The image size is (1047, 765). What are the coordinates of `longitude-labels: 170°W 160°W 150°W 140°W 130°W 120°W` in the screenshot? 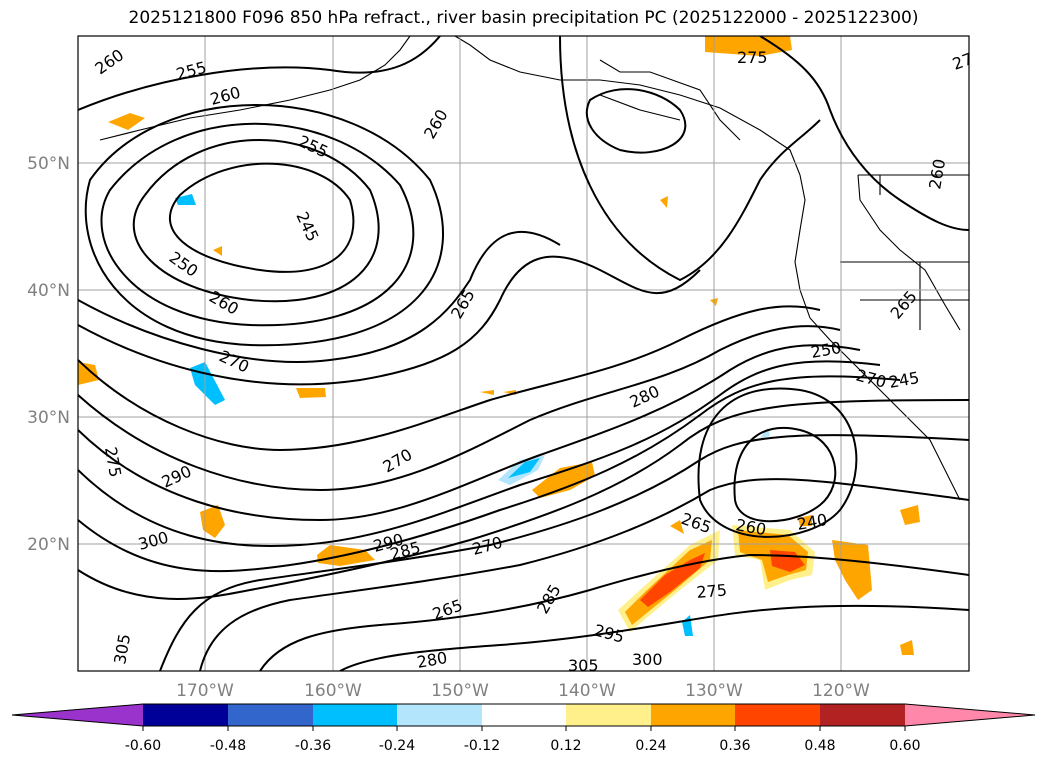 It's located at (523, 691).